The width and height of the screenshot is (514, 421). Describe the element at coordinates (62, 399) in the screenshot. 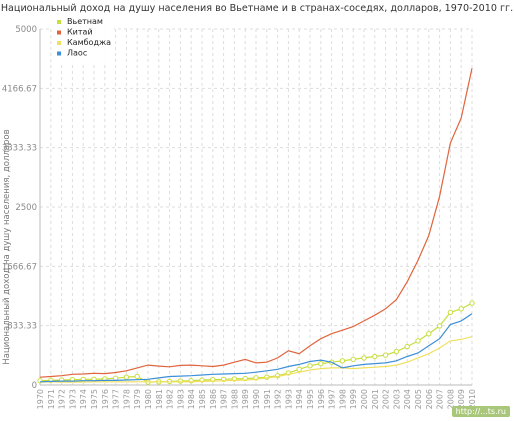

I see `x-tick-label: 1972` at that location.